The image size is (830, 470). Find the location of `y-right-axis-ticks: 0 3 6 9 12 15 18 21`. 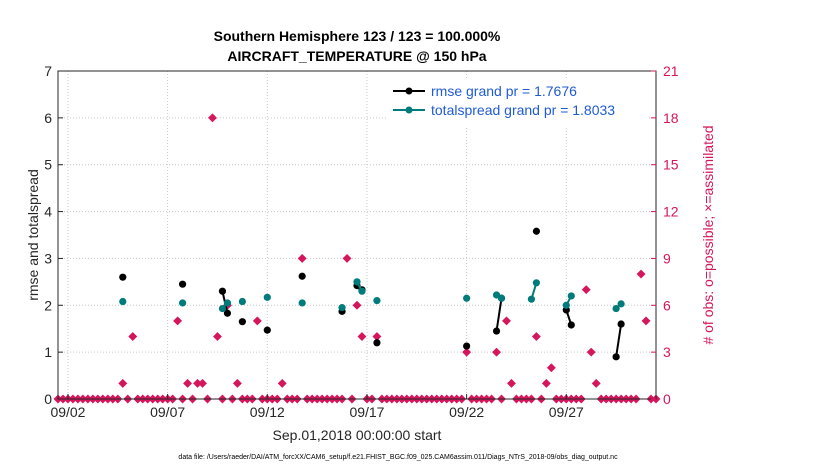

y-right-axis-ticks: 0 3 6 9 12 15 18 21 is located at coordinates (665, 235).